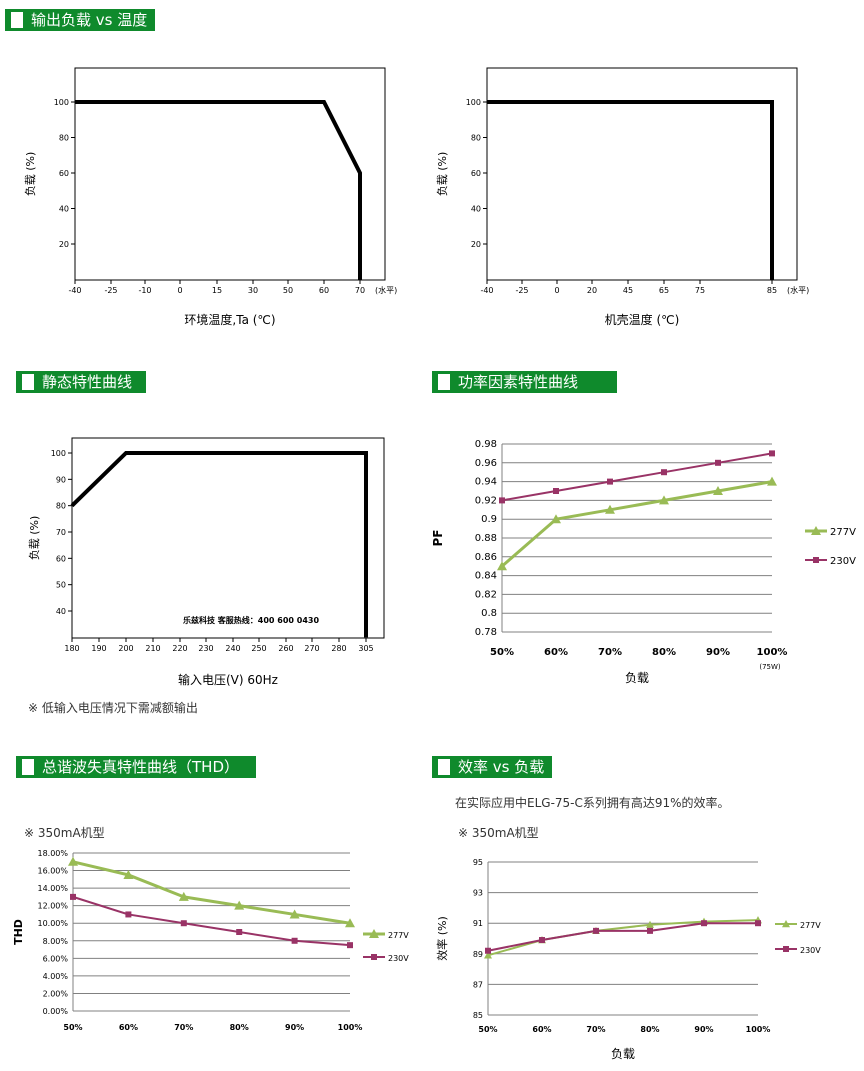 This screenshot has height=1071, width=864. I want to click on y-tick-label: 0.9, so click(489, 519).